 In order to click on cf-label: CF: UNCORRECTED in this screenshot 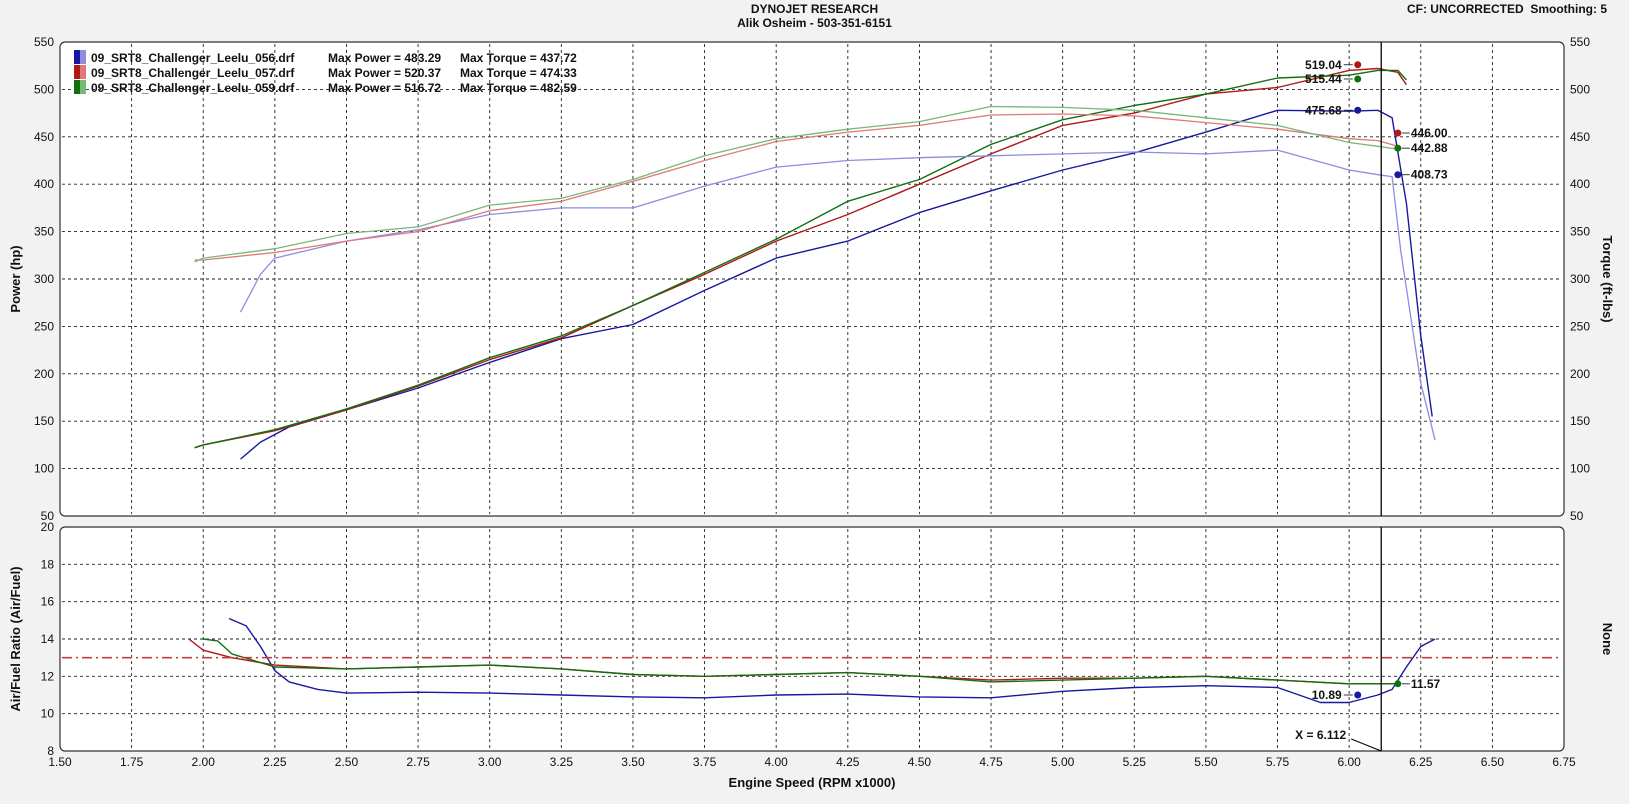, I will do `click(1465, 9)`.